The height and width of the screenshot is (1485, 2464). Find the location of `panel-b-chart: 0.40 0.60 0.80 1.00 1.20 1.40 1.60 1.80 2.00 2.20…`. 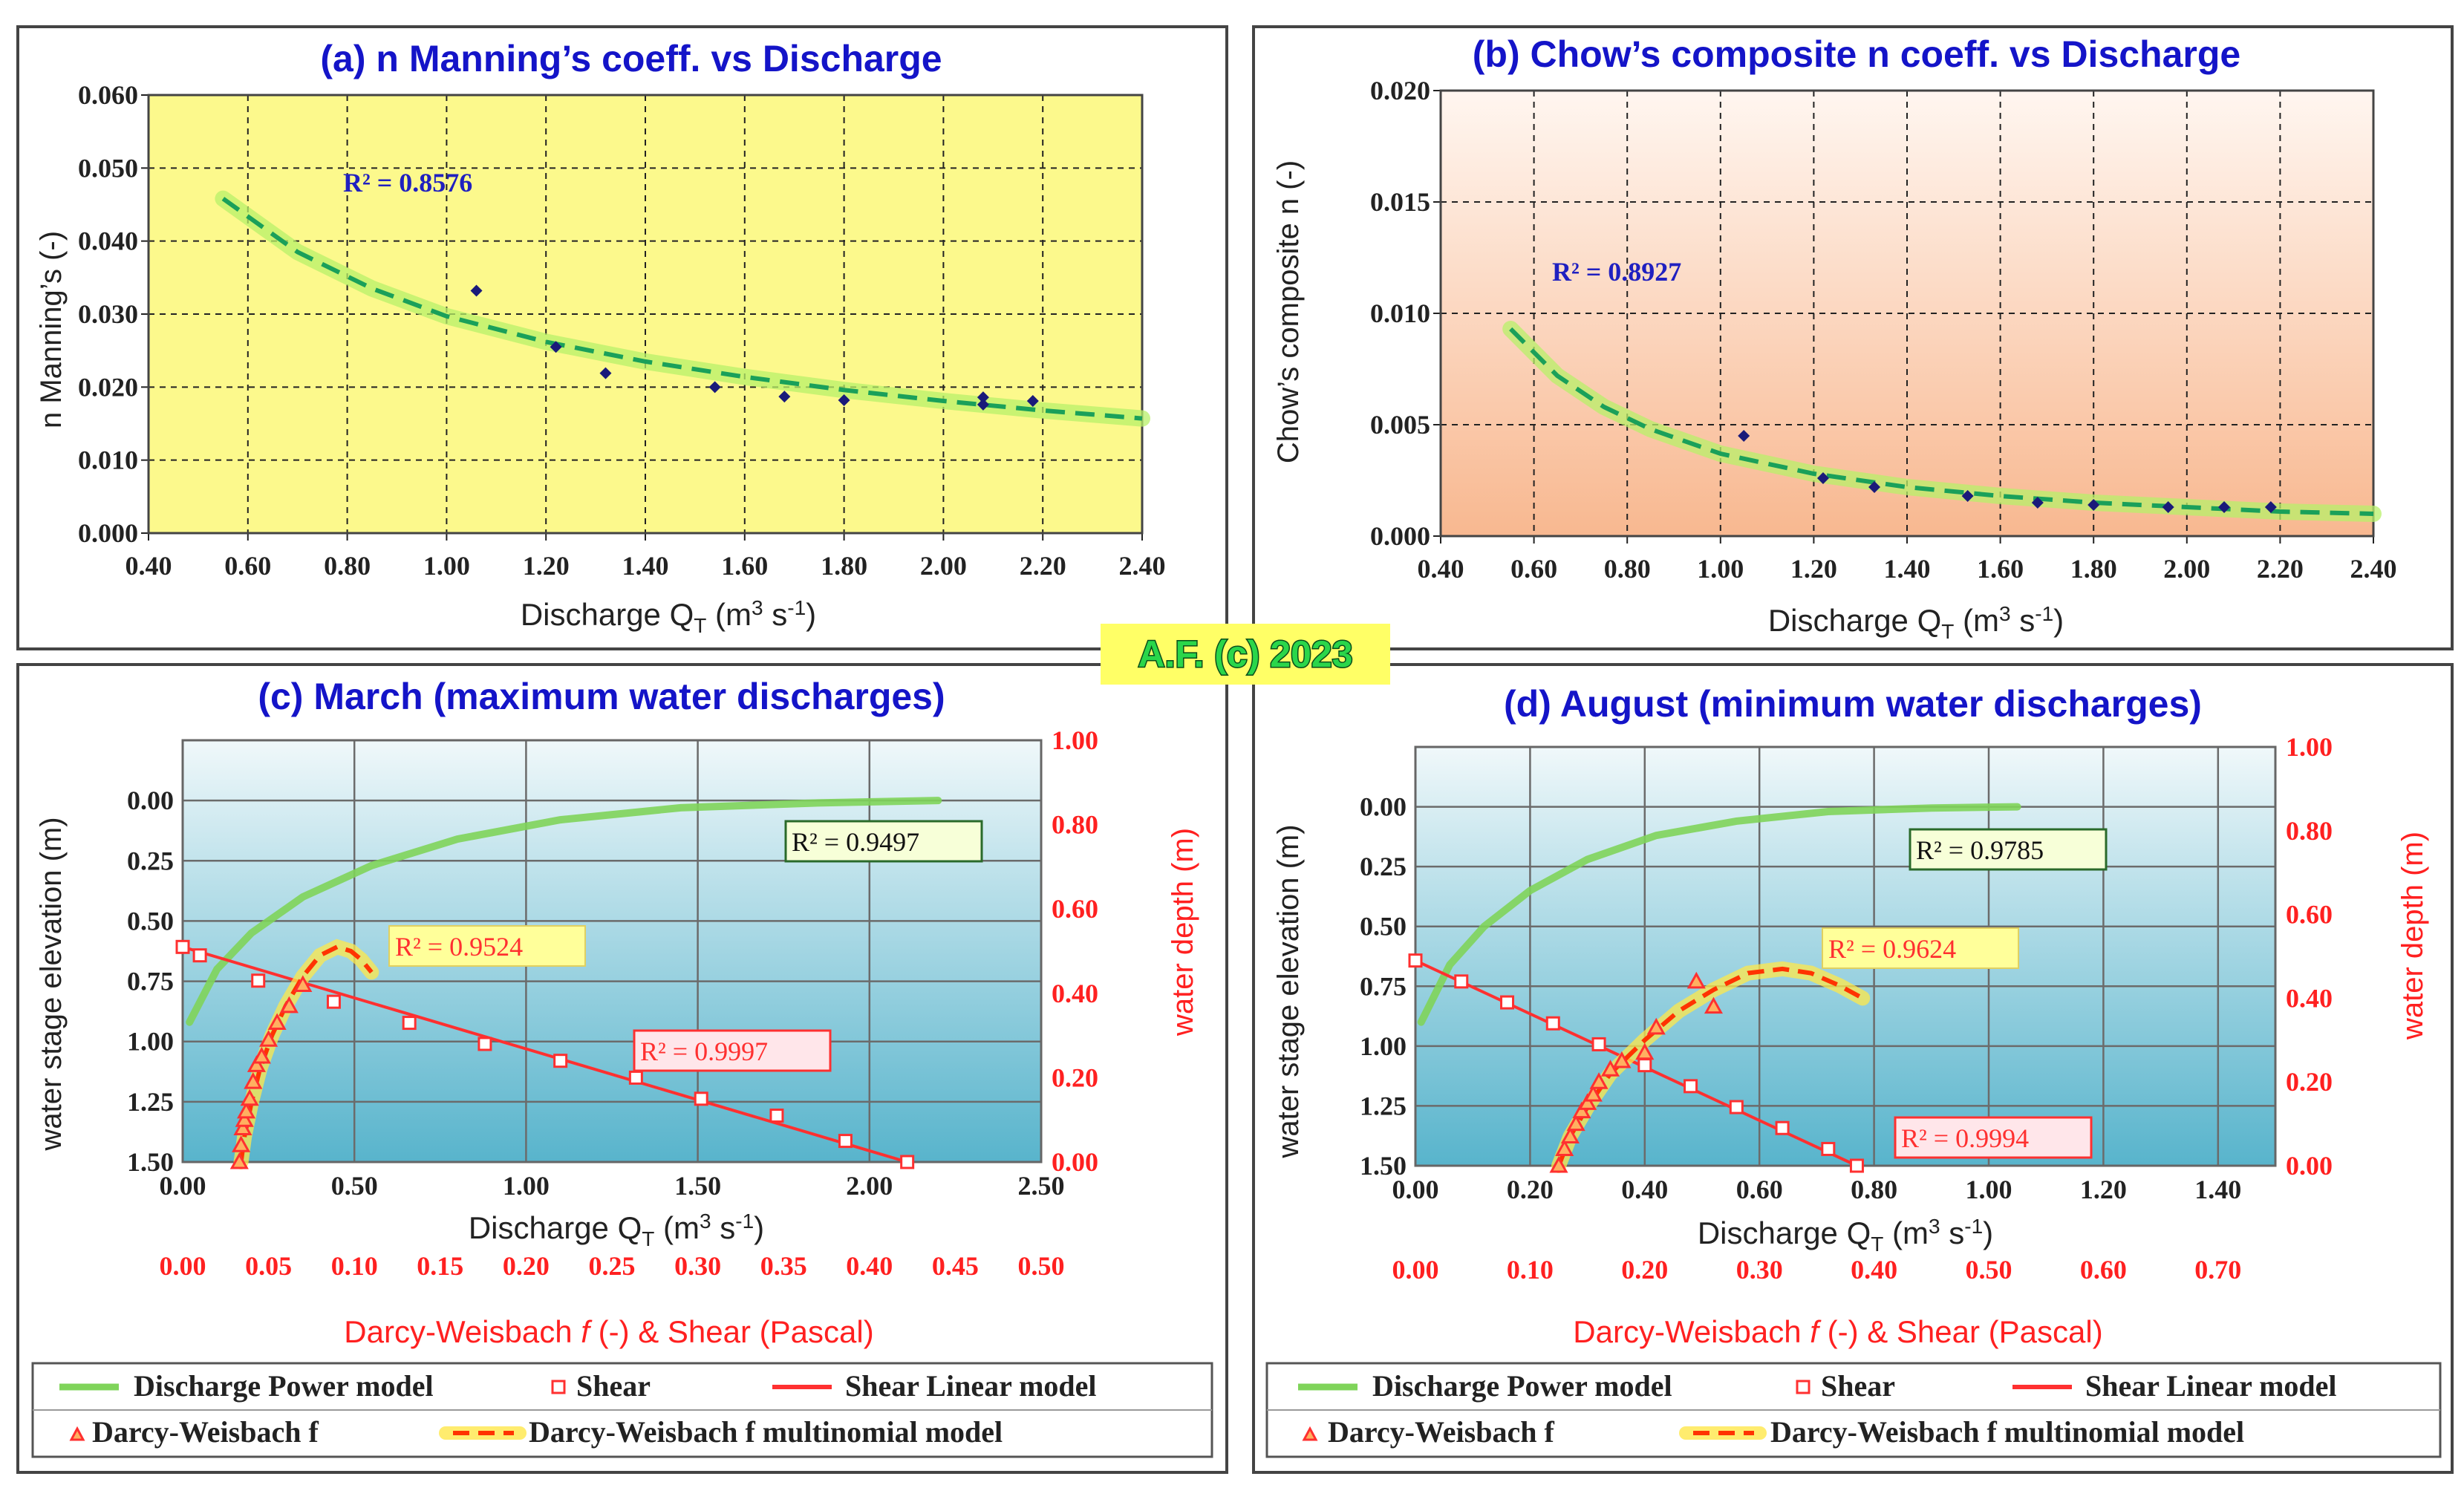

panel-b-chart: 0.40 0.60 0.80 1.00 1.20 1.40 1.60 1.80 2.00 2.20… is located at coordinates (1884, 330).